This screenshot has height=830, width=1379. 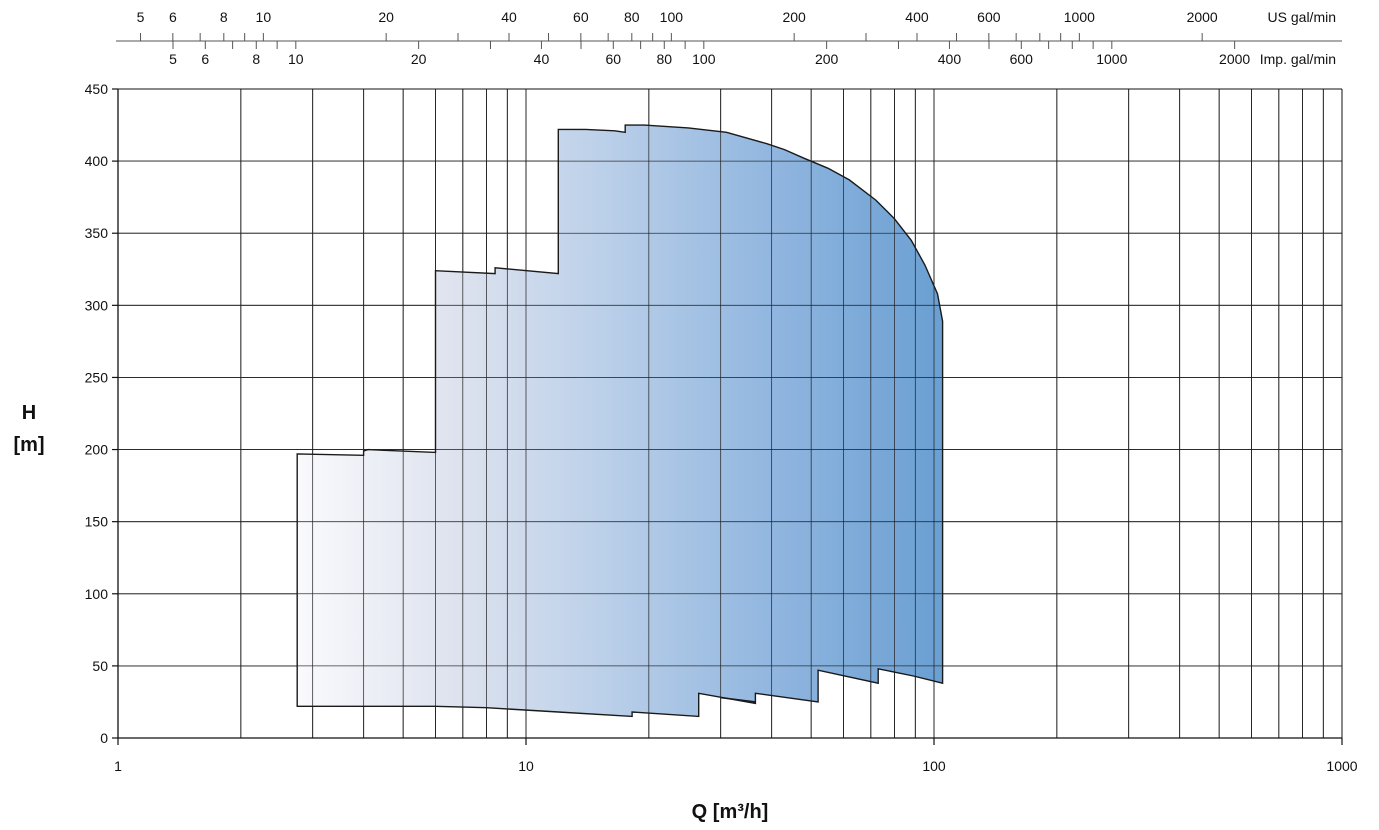 I want to click on top_scale_imp-label: 20, so click(x=419, y=59).